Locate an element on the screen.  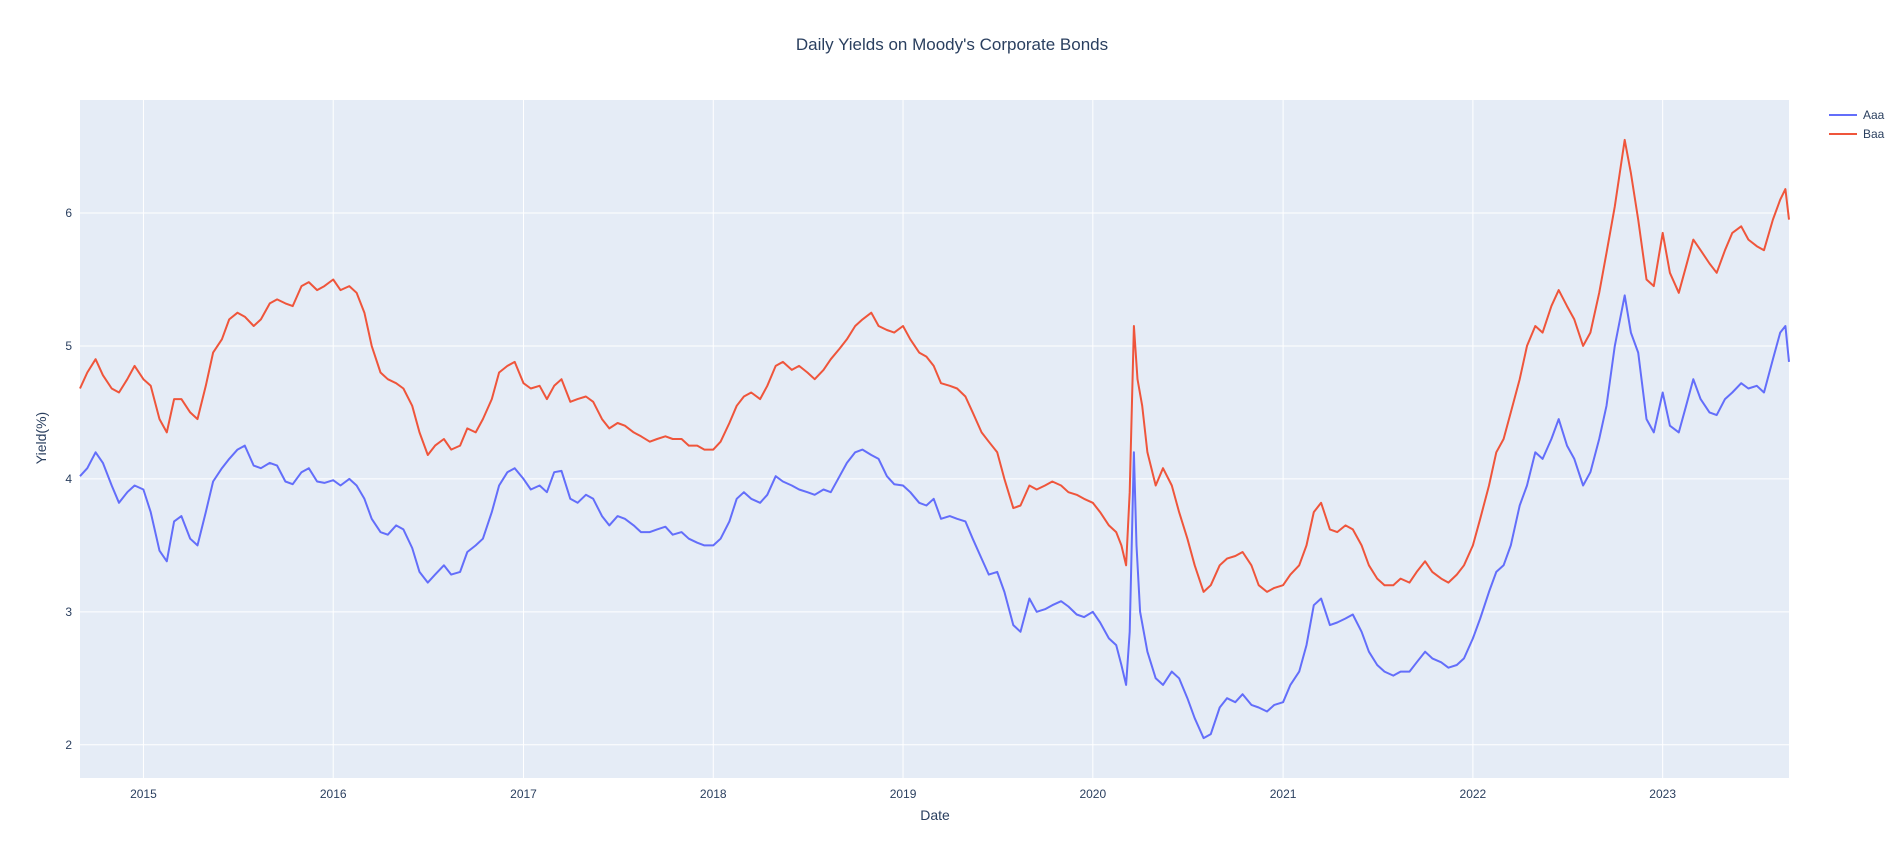
legend-label-aaa: Aaa is located at coordinates (1874, 115).